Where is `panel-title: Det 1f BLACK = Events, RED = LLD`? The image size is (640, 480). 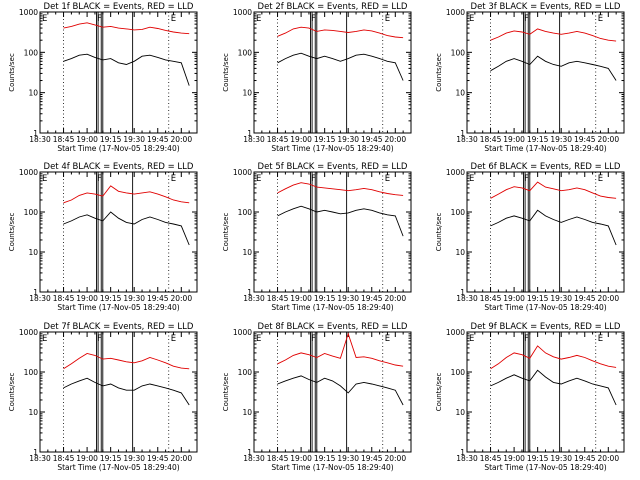 panel-title: Det 1f BLACK = Events, RED = LLD is located at coordinates (119, 7).